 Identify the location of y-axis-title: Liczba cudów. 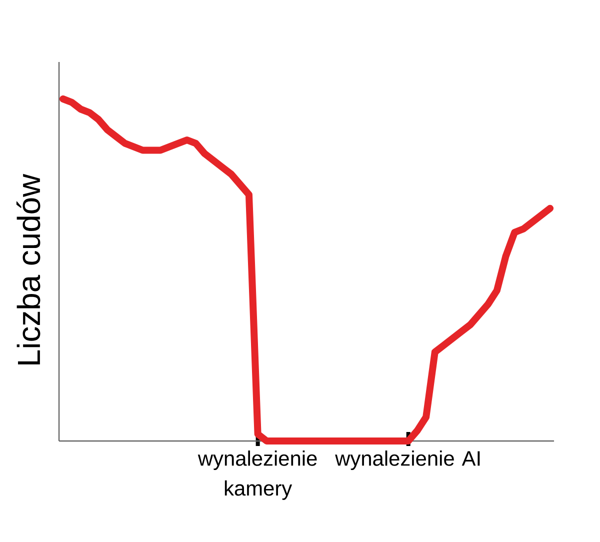
(28, 269).